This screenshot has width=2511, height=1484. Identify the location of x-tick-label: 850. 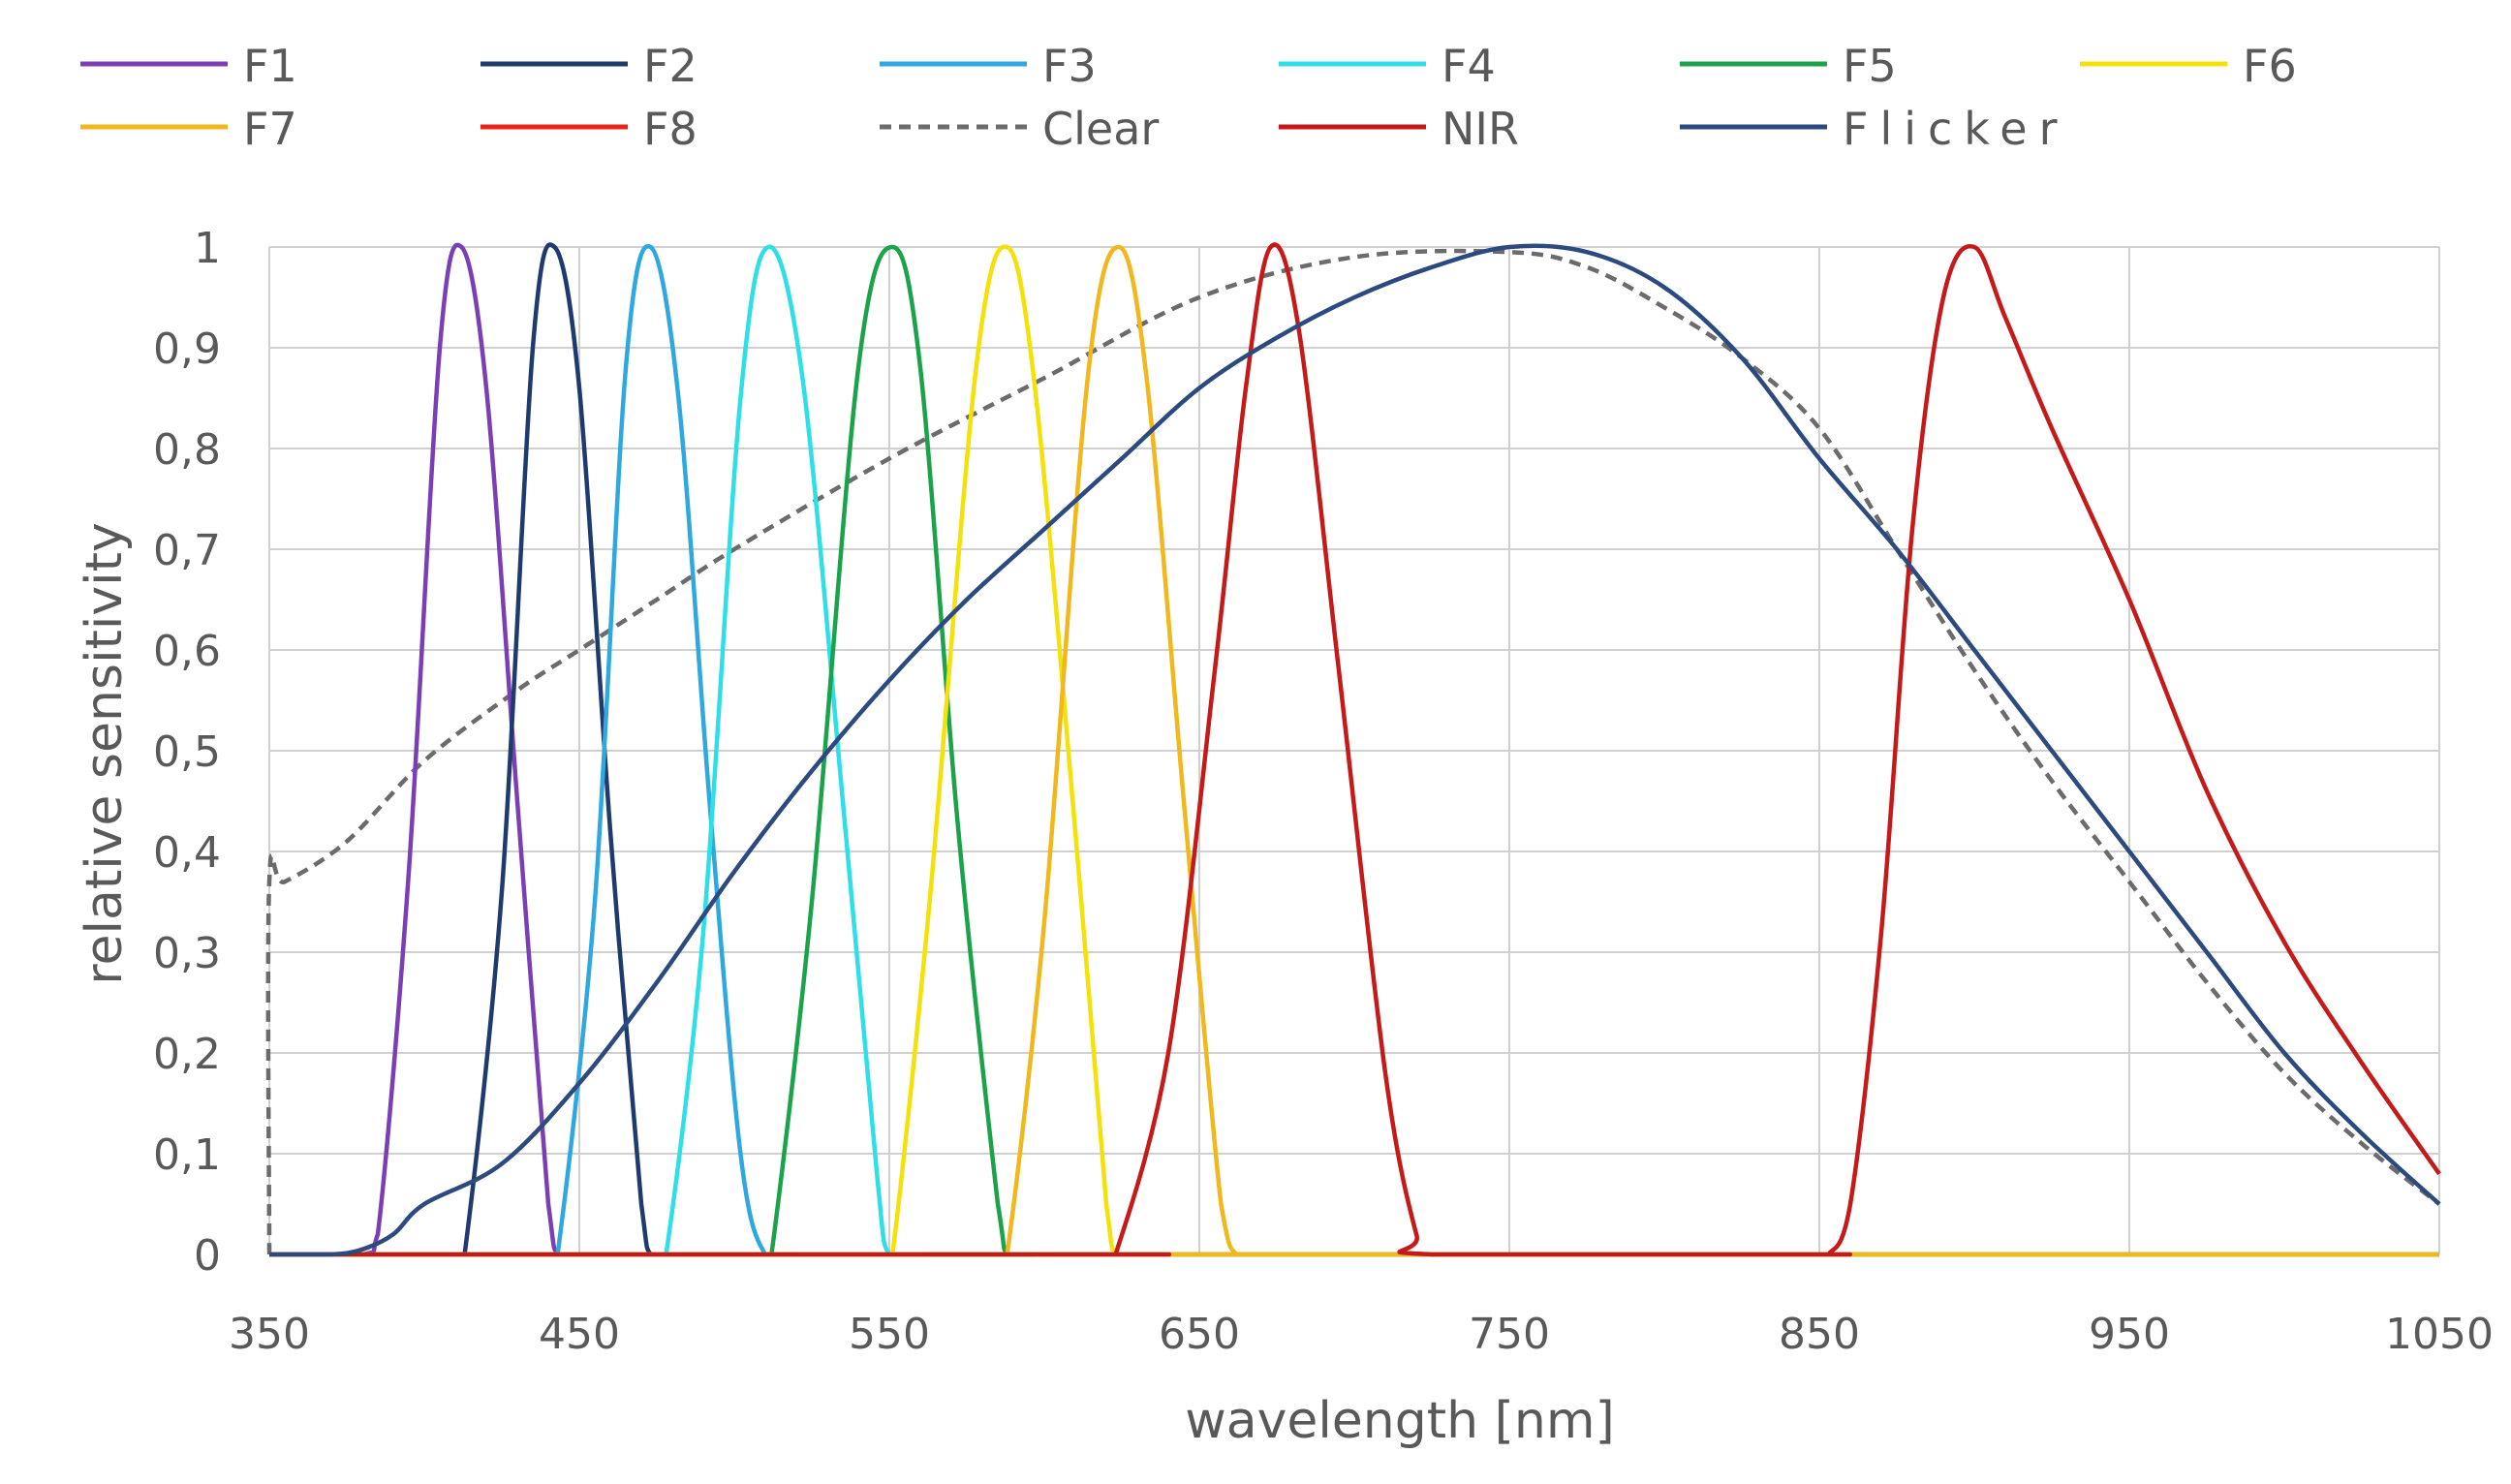
(1819, 1334).